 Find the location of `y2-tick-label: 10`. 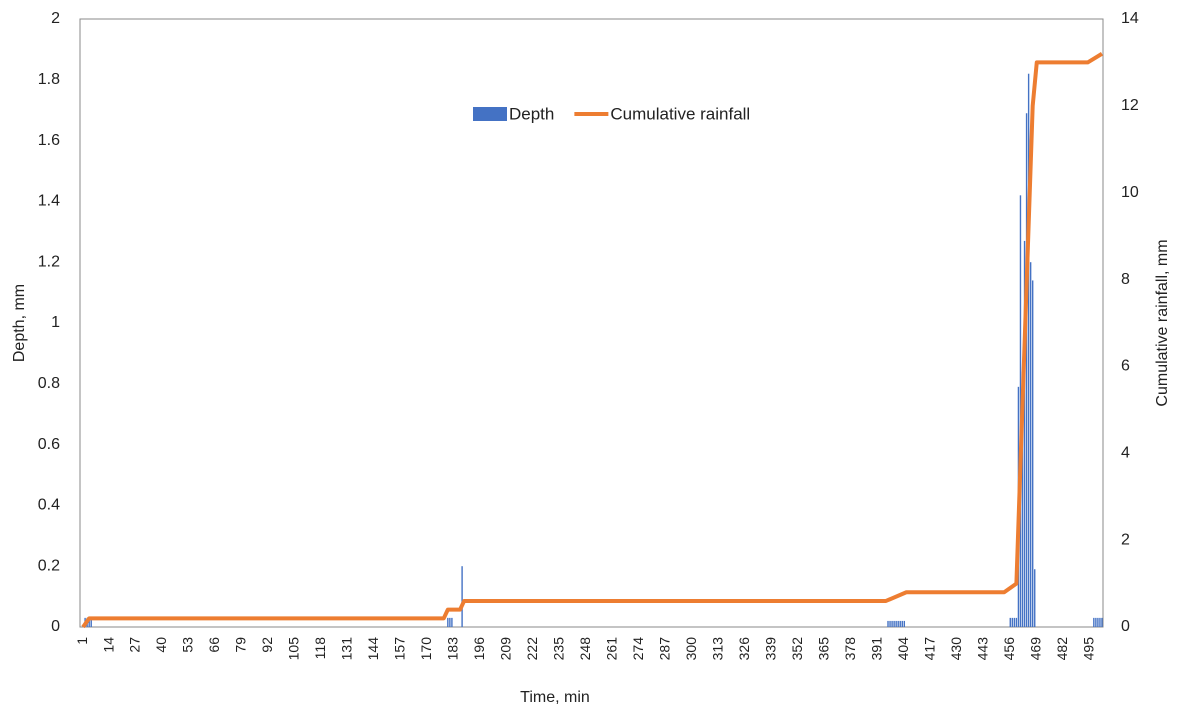

y2-tick-label: 10 is located at coordinates (1130, 192).